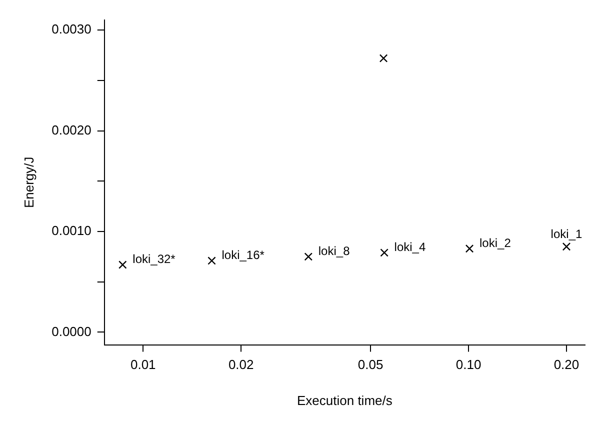  I want to click on x-tick-label: 0.01, so click(143, 364).